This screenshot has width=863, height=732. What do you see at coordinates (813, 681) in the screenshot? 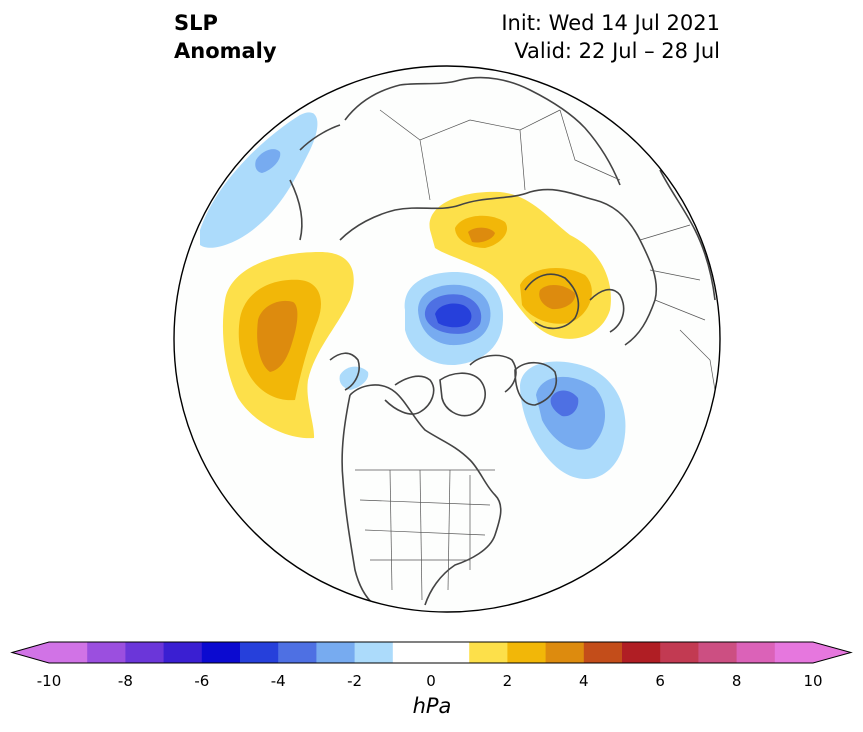
I see `colorbar-tick-label: 10` at bounding box center [813, 681].